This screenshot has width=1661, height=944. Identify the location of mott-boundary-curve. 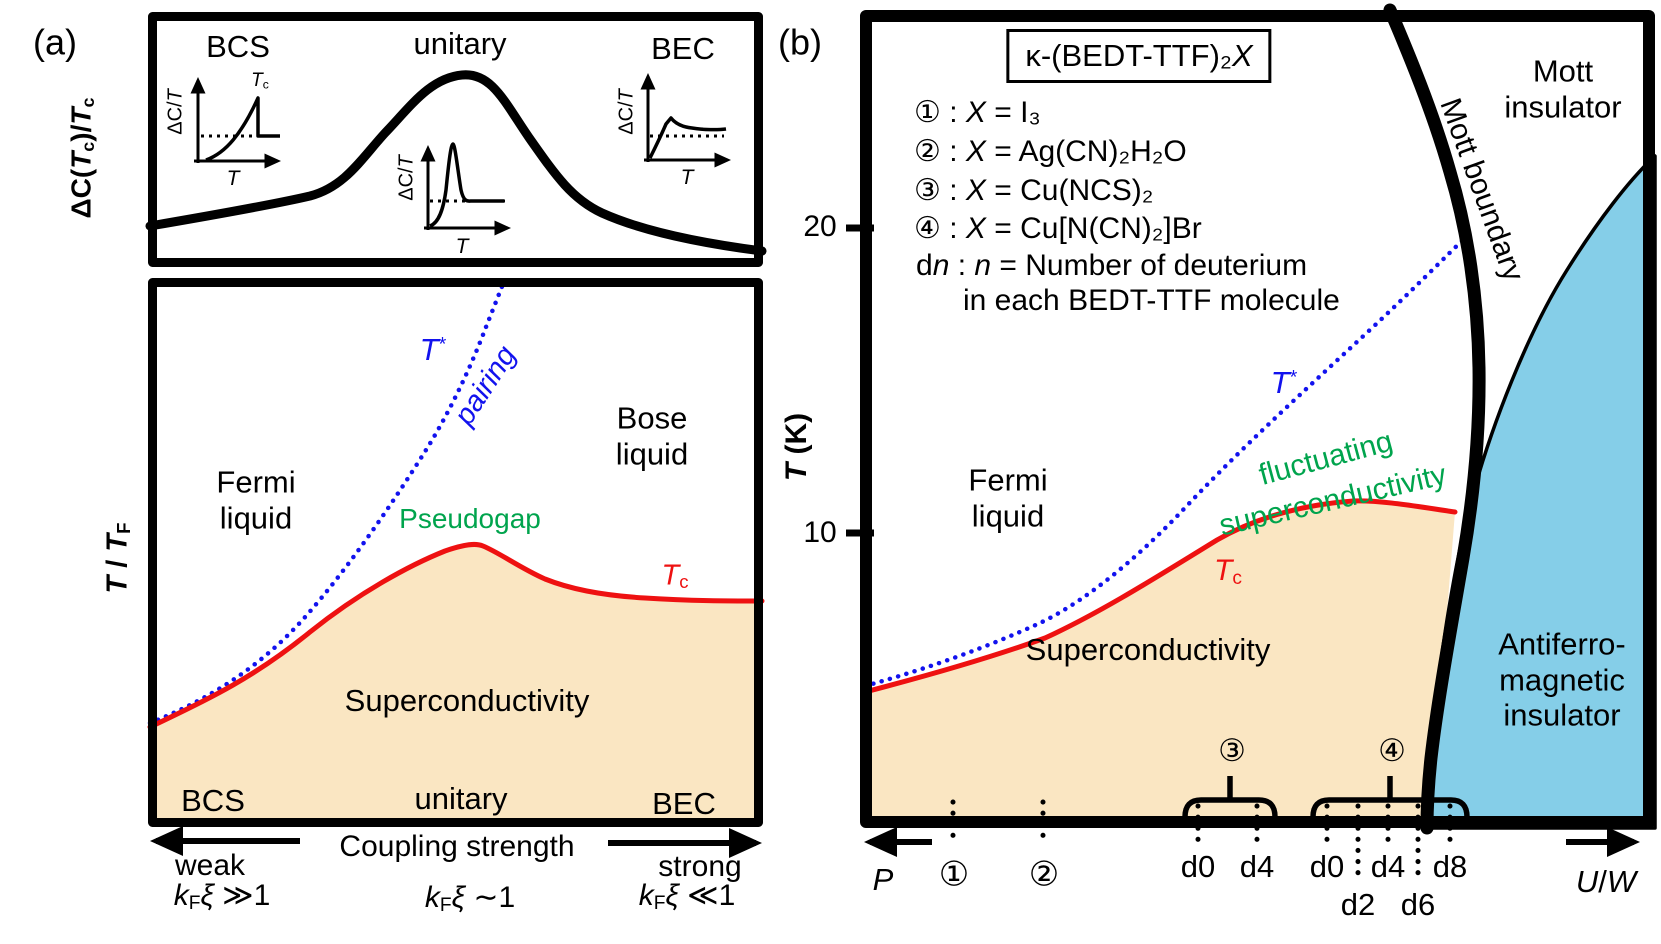
(1434, 419).